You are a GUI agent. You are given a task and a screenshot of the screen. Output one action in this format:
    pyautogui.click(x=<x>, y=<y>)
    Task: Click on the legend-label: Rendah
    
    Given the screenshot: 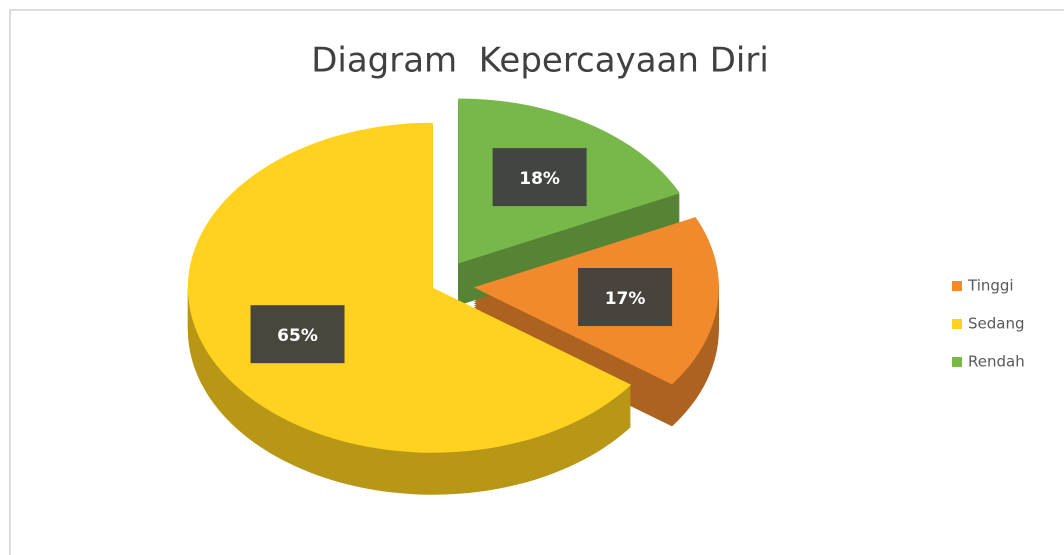 What is the action you would take?
    pyautogui.click(x=996, y=362)
    